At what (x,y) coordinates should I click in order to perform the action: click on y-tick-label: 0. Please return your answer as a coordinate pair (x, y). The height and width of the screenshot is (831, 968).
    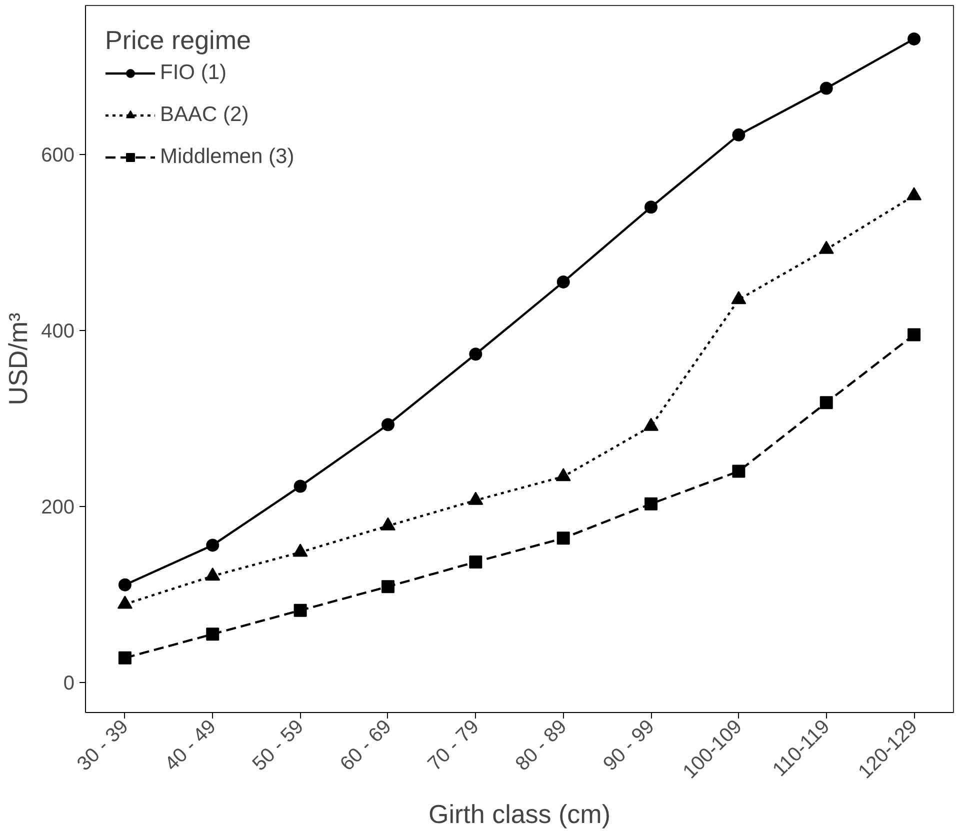
    Looking at the image, I should click on (68, 683).